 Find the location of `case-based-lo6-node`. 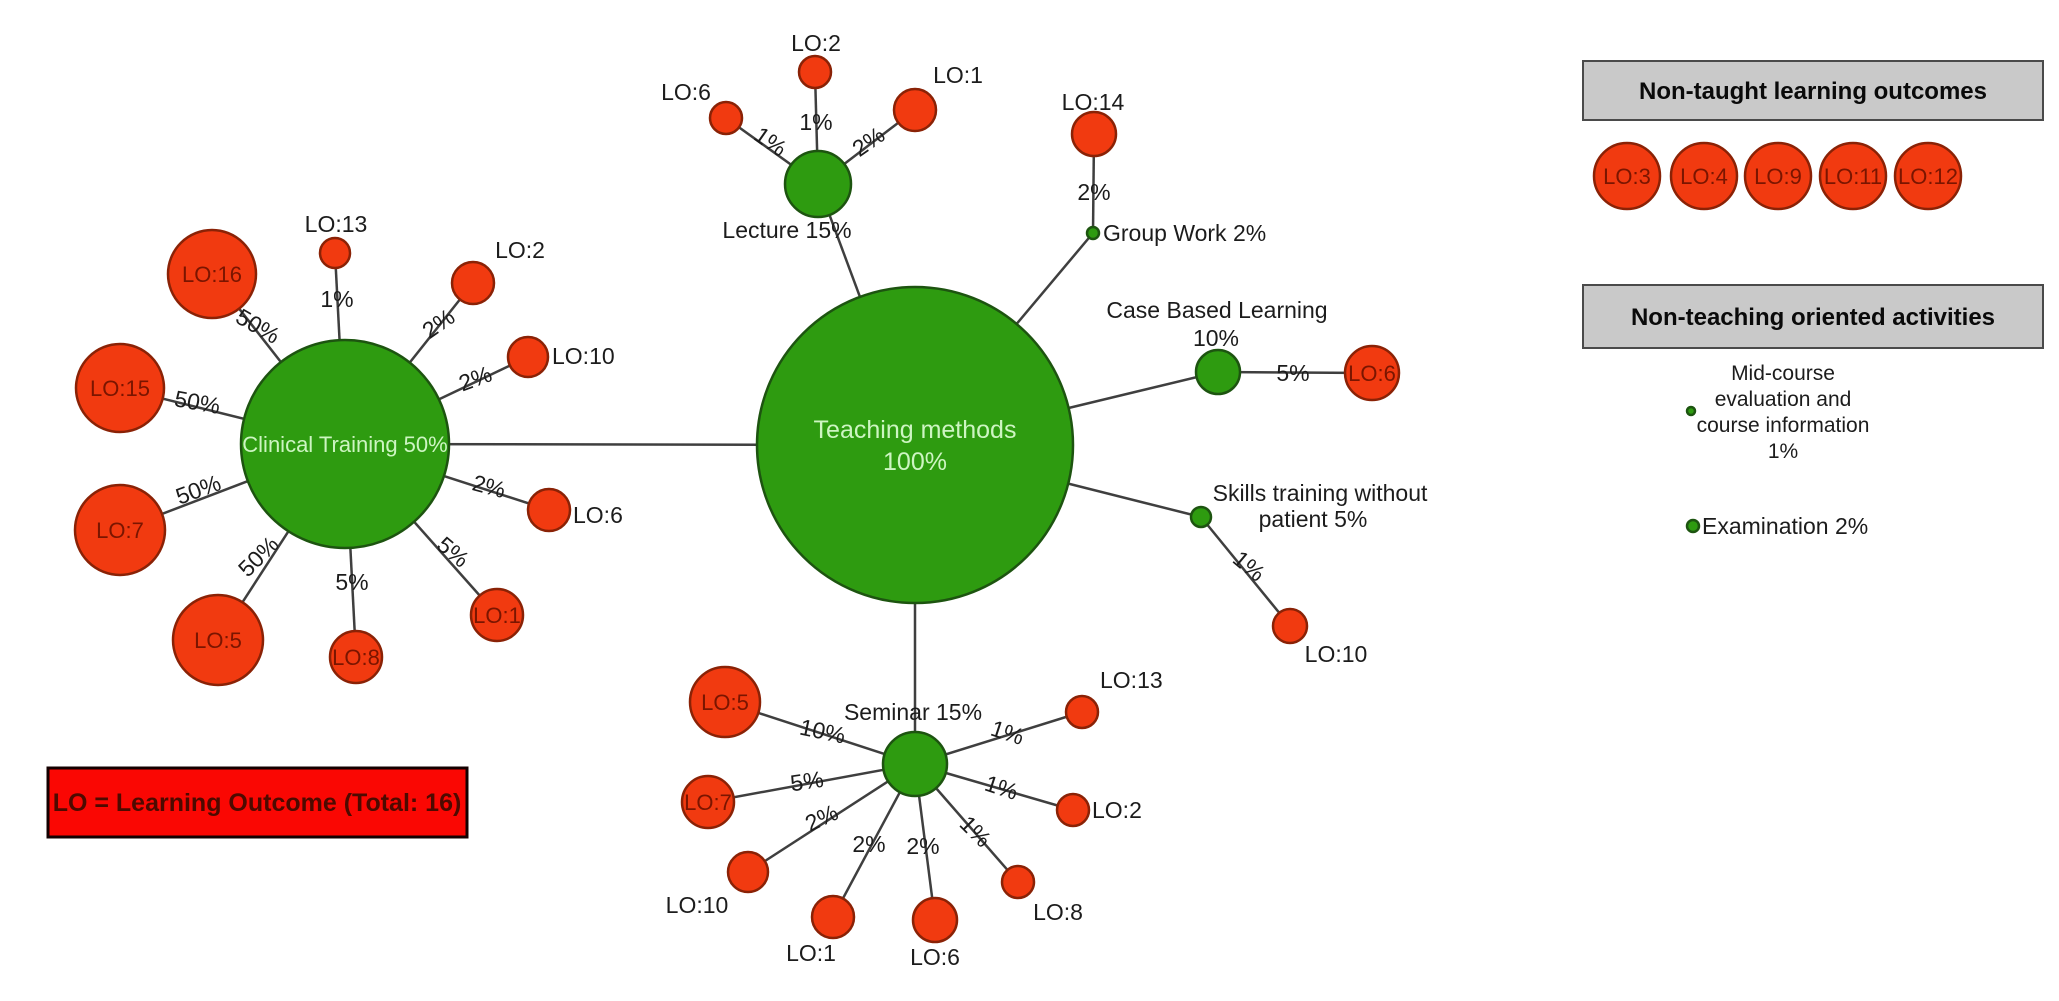

case-based-lo6-node is located at coordinates (1372, 373).